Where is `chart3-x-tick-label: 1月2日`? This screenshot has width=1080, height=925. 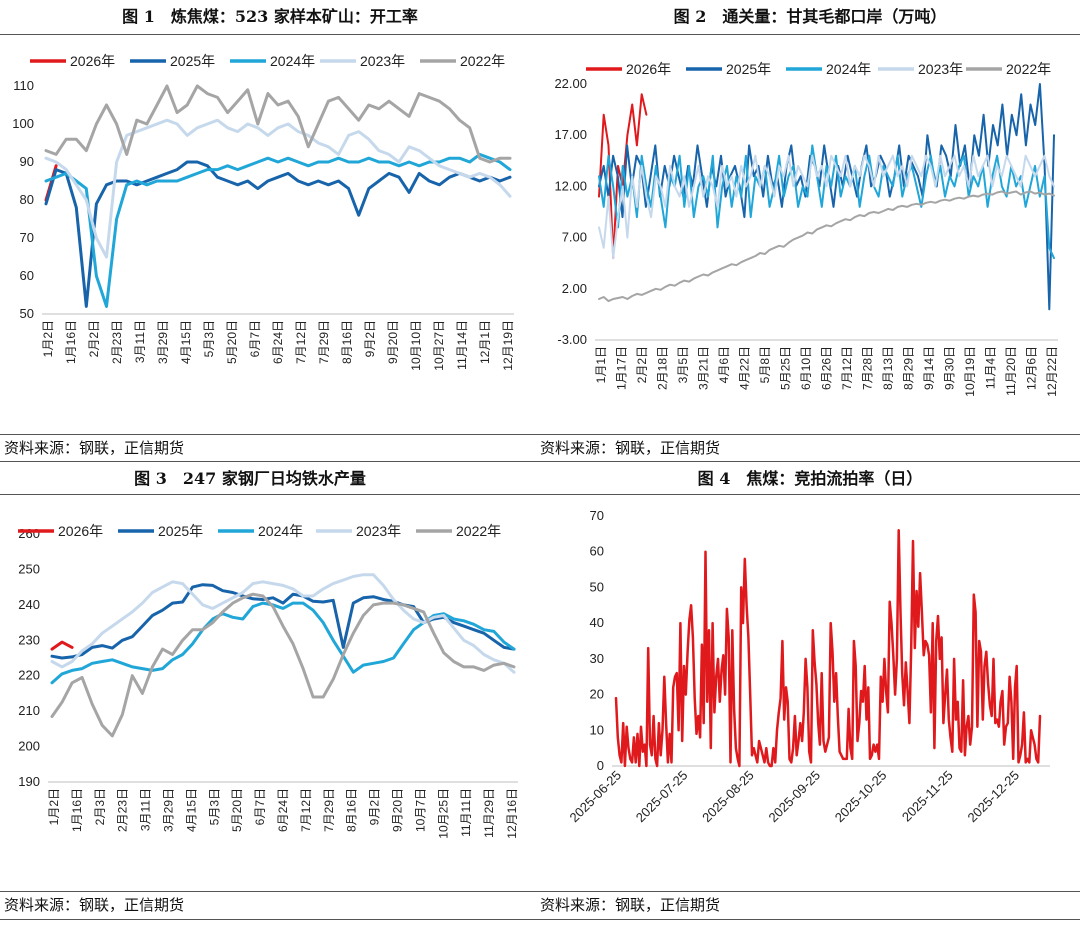 chart3-x-tick-label: 1月2日 is located at coordinates (54, 806).